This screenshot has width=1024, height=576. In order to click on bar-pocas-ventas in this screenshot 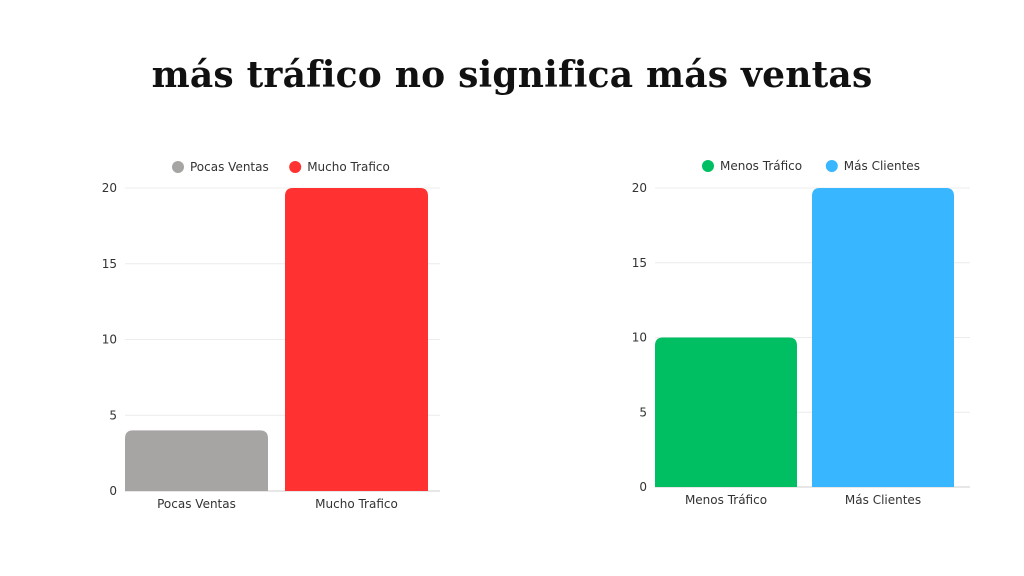, I will do `click(196, 460)`.